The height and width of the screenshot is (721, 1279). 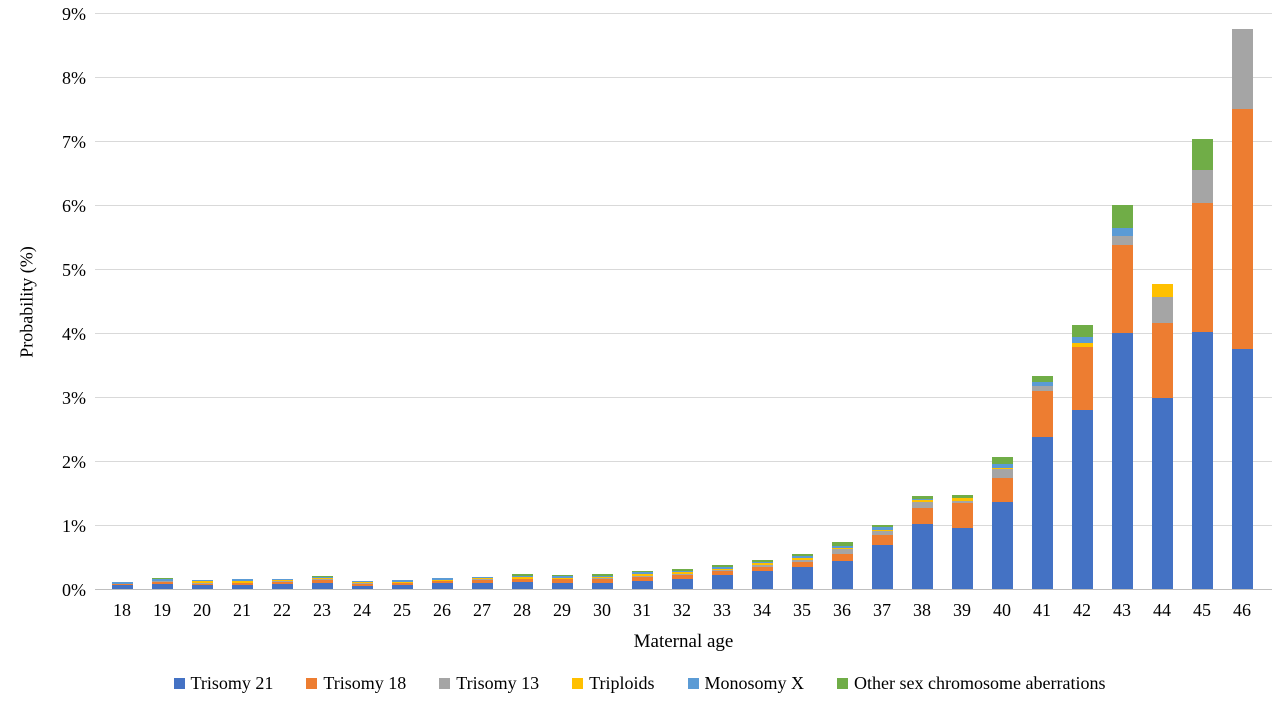 What do you see at coordinates (482, 610) in the screenshot?
I see `x-tick-label: 27` at bounding box center [482, 610].